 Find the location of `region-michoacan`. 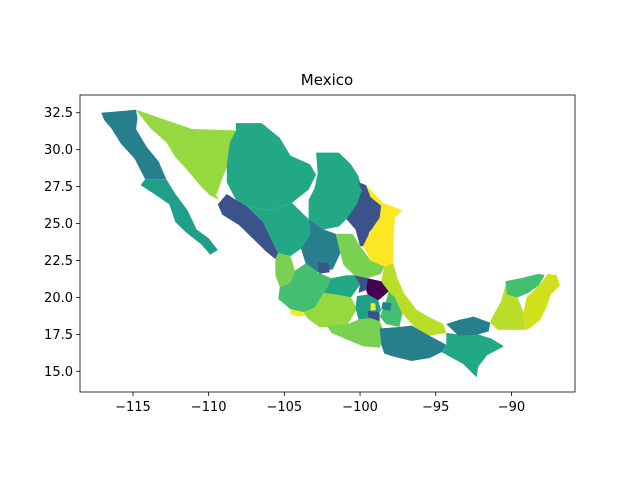

region-michoacan is located at coordinates (330, 310).